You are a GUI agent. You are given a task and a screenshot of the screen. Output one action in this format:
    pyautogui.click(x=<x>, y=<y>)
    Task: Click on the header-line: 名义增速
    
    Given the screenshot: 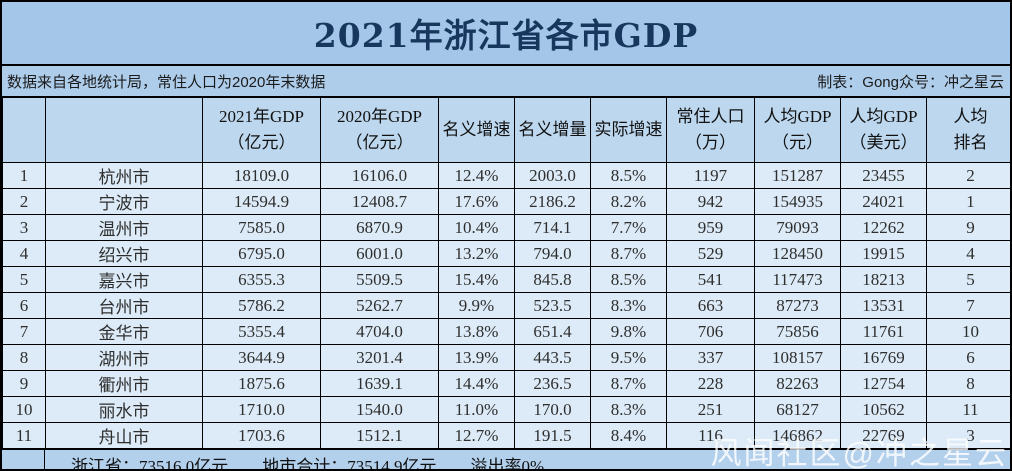 What is the action you would take?
    pyautogui.click(x=476, y=129)
    